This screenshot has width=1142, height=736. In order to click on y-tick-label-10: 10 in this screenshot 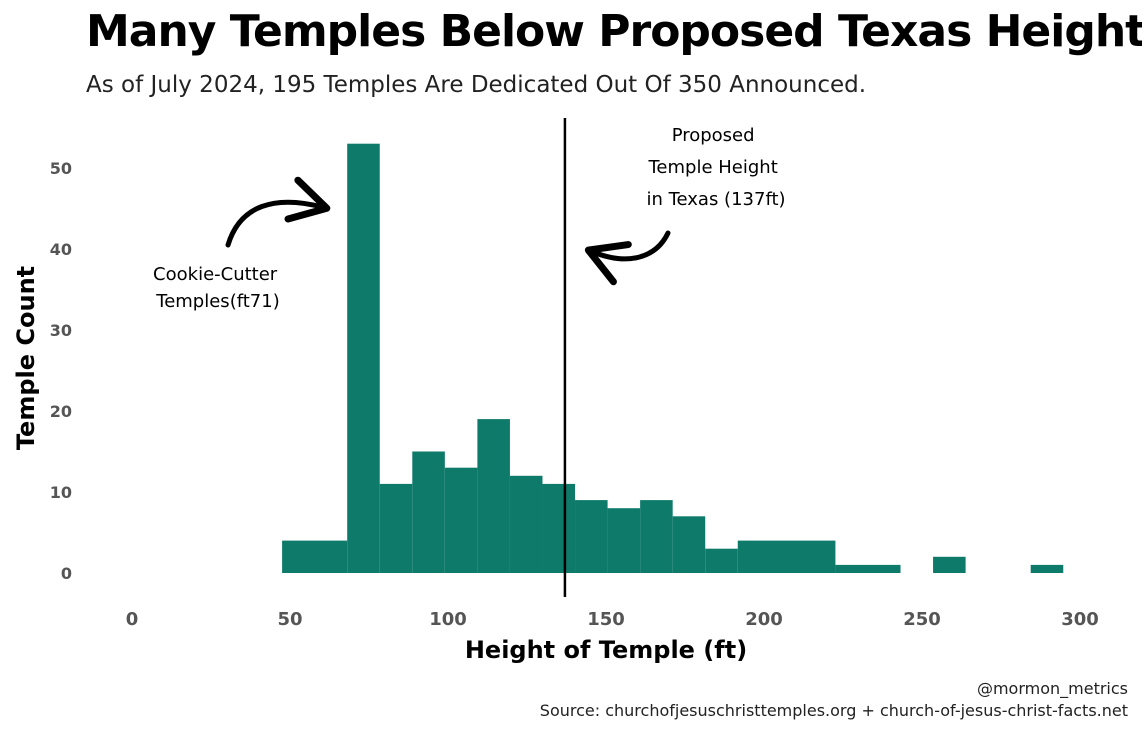, I will do `click(61, 492)`.